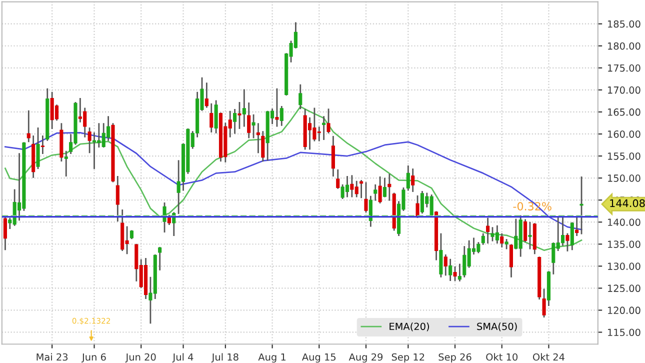 Image resolution: width=645 pixels, height=363 pixels. Describe the element at coordinates (455, 358) in the screenshot. I see `x-tick-label: Sep 26` at that location.